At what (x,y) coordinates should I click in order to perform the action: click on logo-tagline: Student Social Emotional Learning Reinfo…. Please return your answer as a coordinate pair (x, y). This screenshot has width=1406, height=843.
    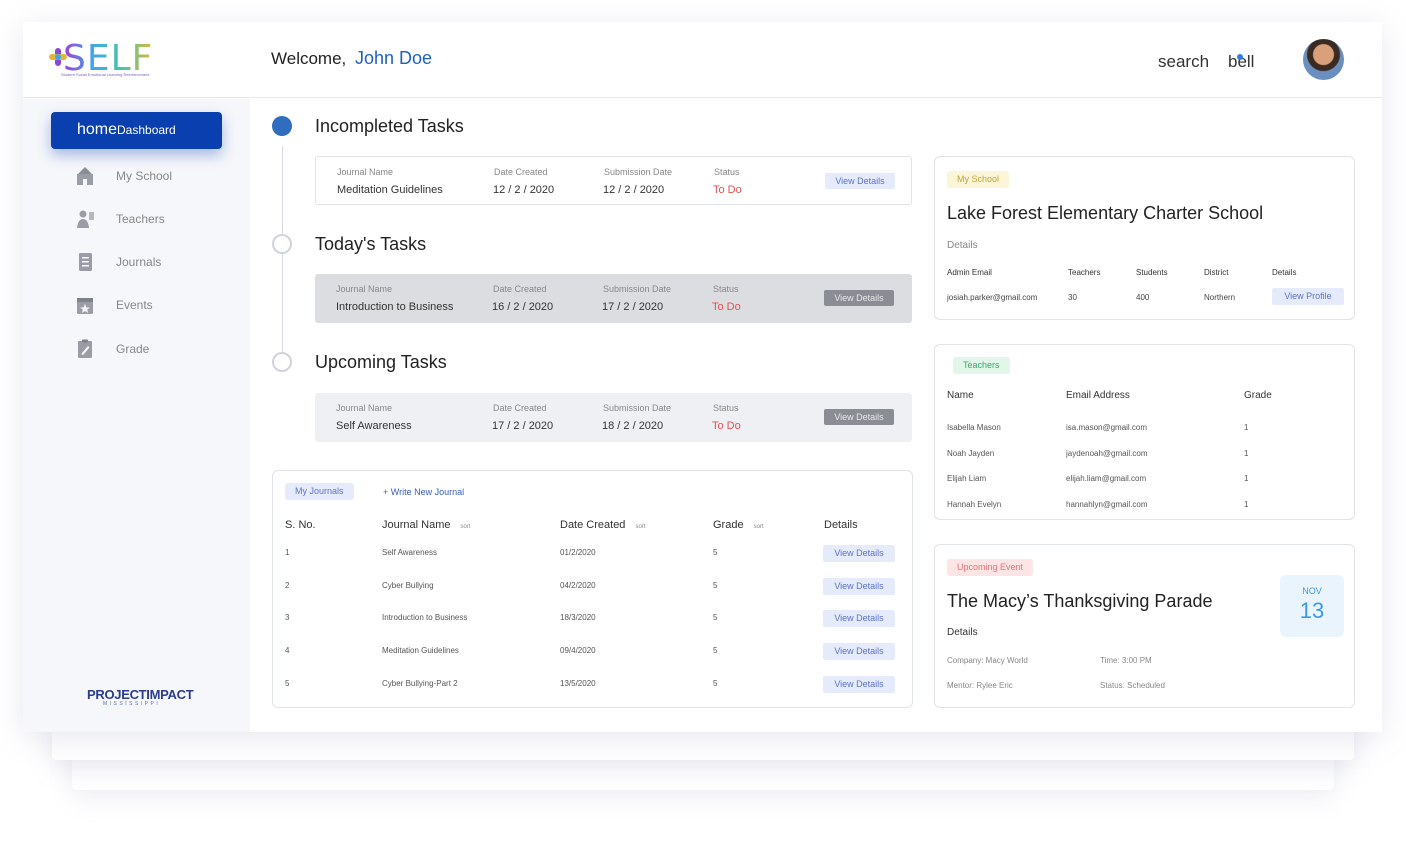
    Looking at the image, I should click on (105, 74).